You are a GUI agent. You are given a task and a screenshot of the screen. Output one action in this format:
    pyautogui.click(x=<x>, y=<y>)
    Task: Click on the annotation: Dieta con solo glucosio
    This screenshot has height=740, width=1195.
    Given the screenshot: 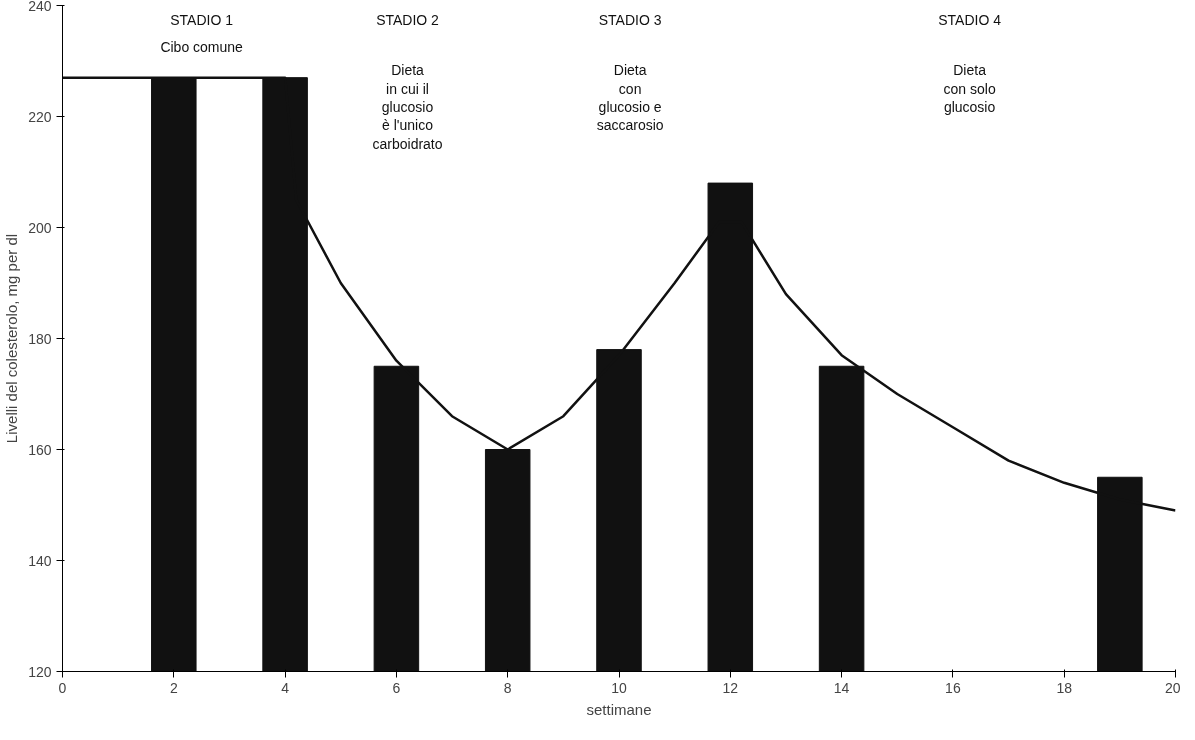 What is the action you would take?
    pyautogui.click(x=969, y=88)
    